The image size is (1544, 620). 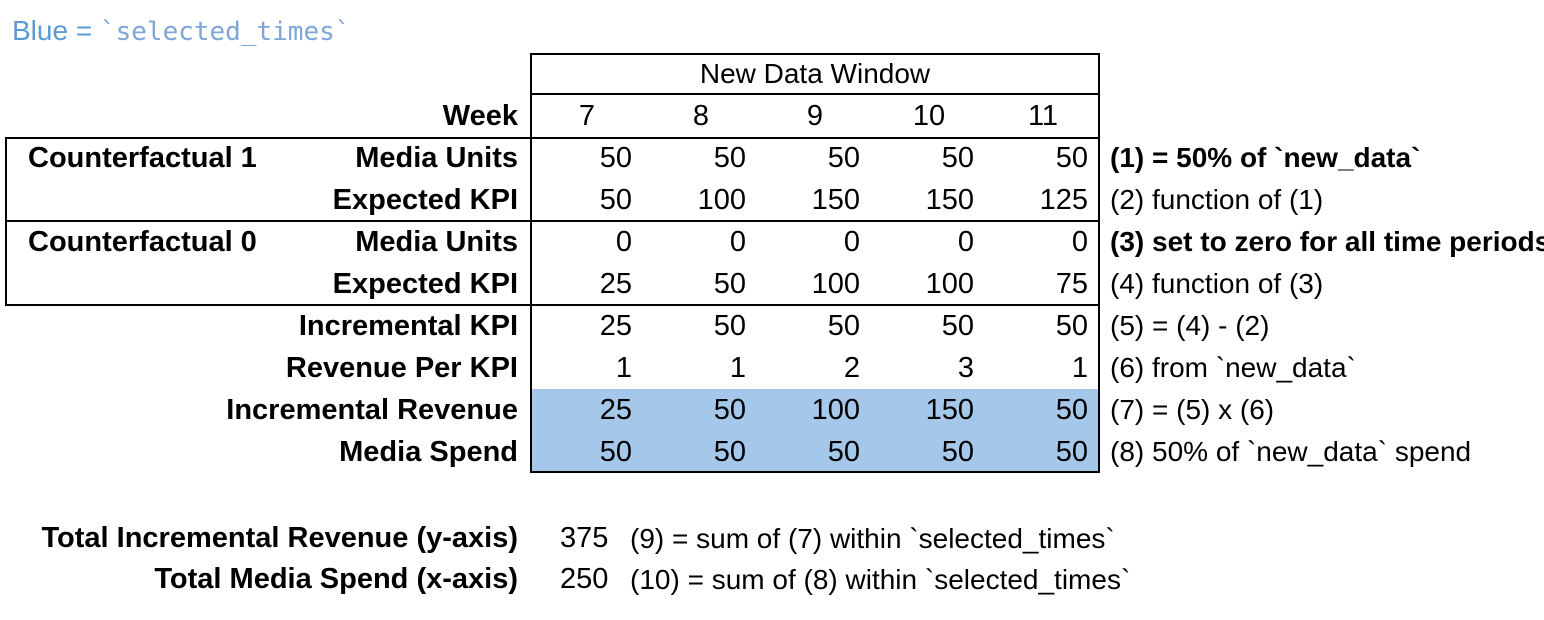 What do you see at coordinates (1217, 283) in the screenshot?
I see `row-annotation: (4) function of (3)` at bounding box center [1217, 283].